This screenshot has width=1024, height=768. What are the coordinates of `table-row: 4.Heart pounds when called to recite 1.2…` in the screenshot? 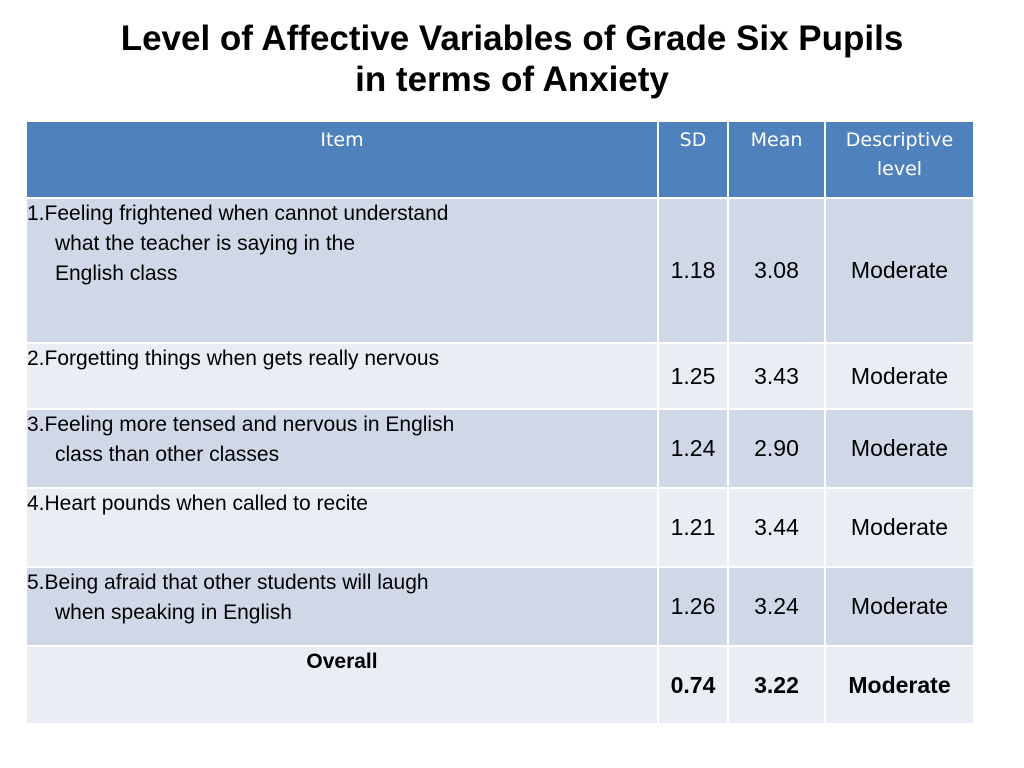 It's located at (500, 527).